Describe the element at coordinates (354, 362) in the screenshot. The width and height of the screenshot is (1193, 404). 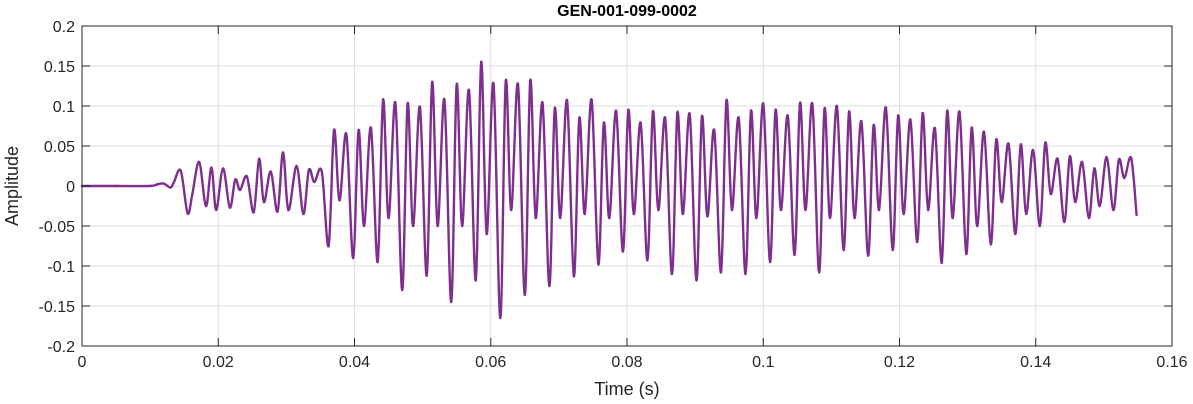
I see `x-tick-label: 0.04` at that location.